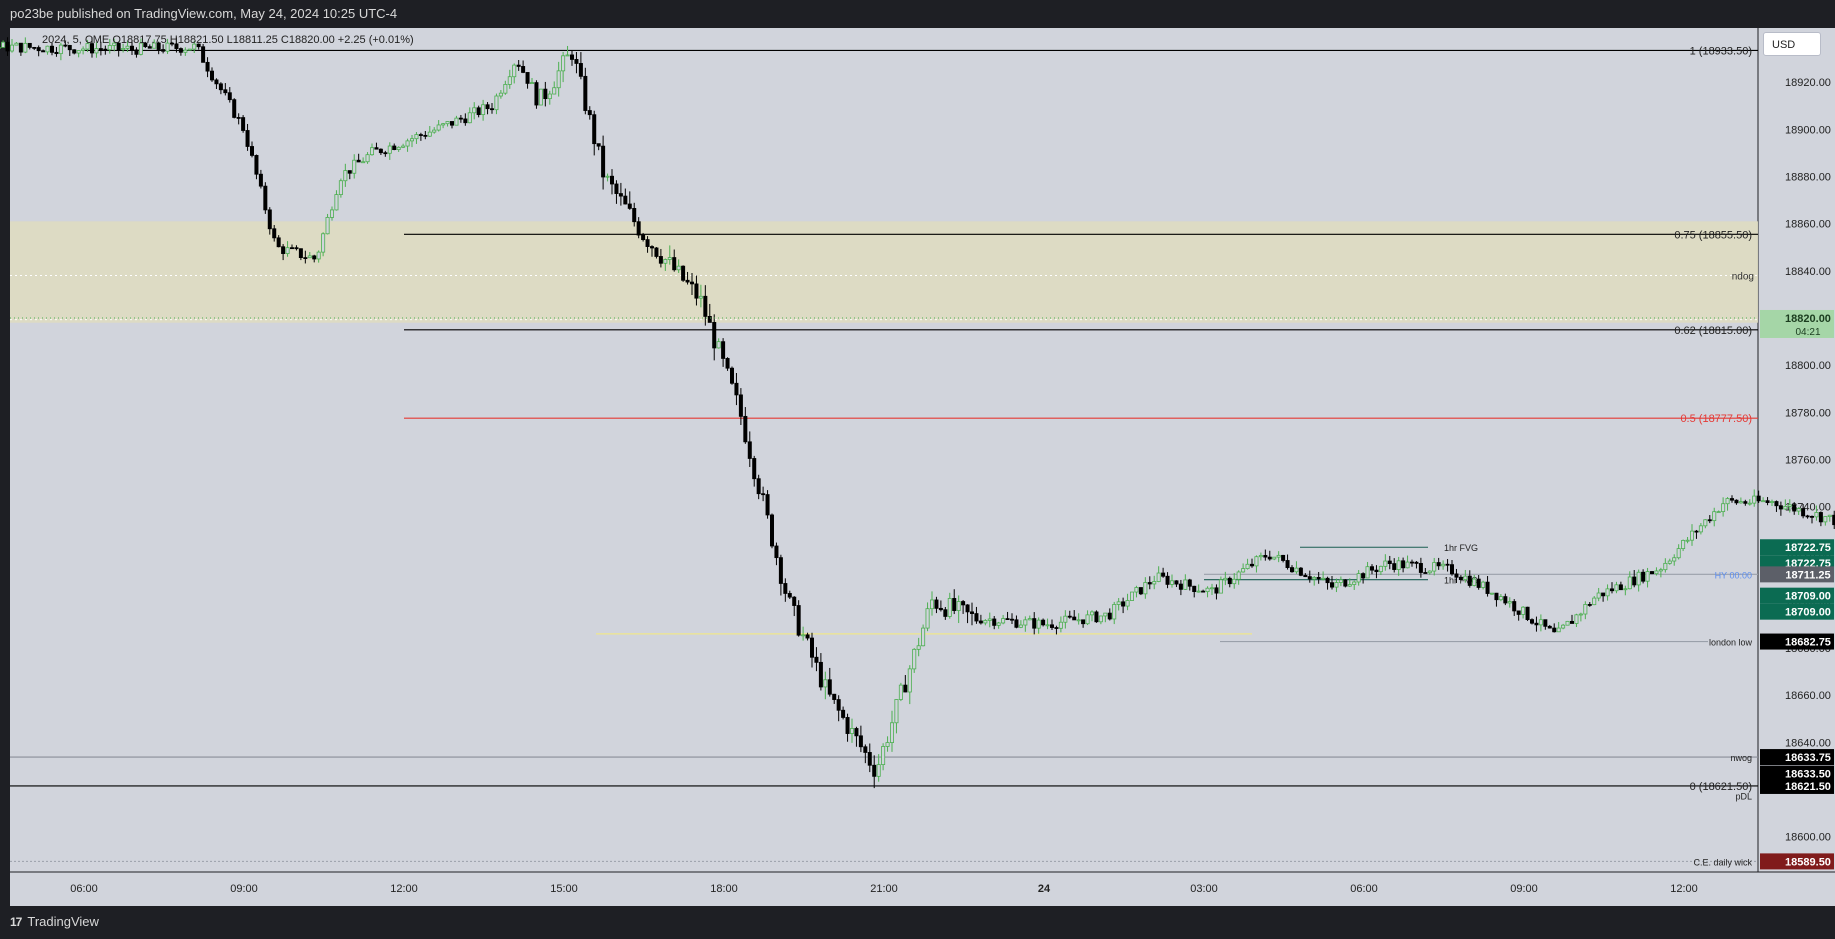 This screenshot has height=939, width=1835. What do you see at coordinates (1722, 862) in the screenshot?
I see `level-label-ce-daily-wick: C.E. daily wick` at bounding box center [1722, 862].